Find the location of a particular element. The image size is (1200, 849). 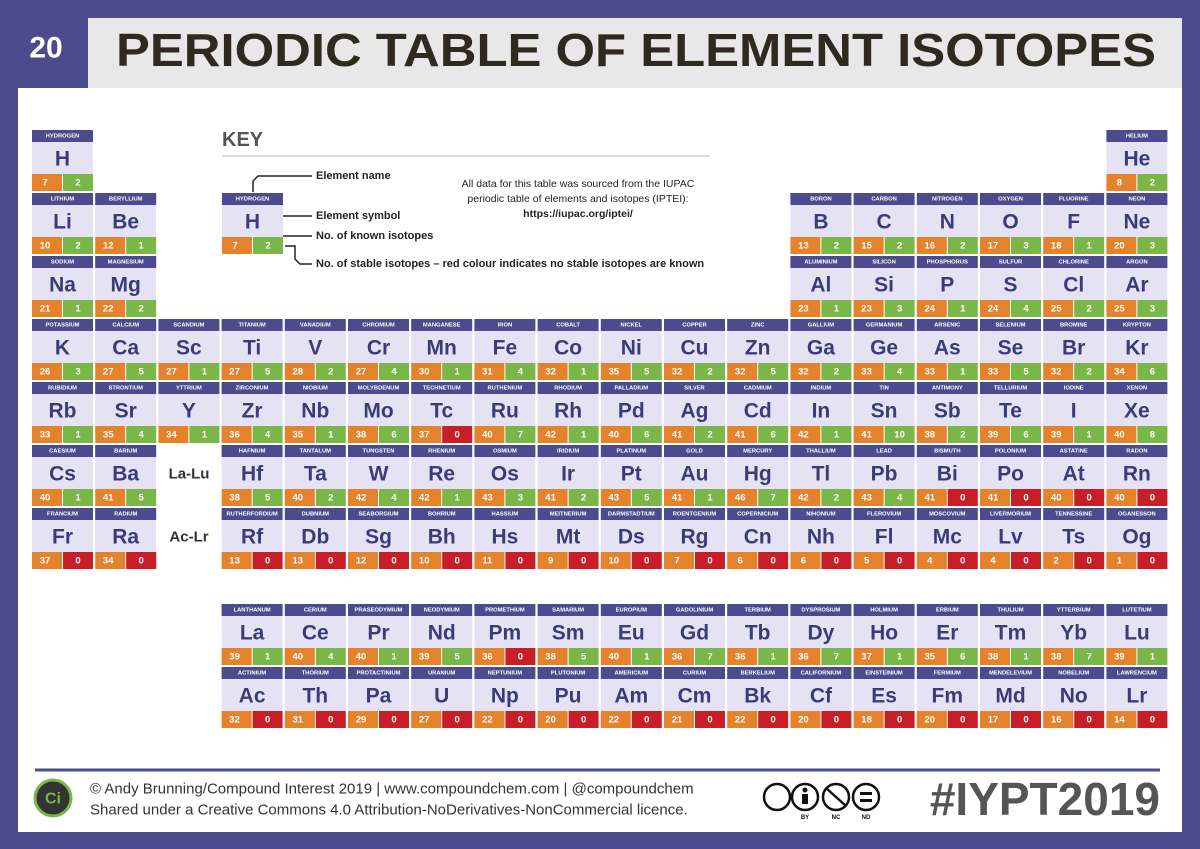

element-name: PALLADIUM is located at coordinates (631, 389).